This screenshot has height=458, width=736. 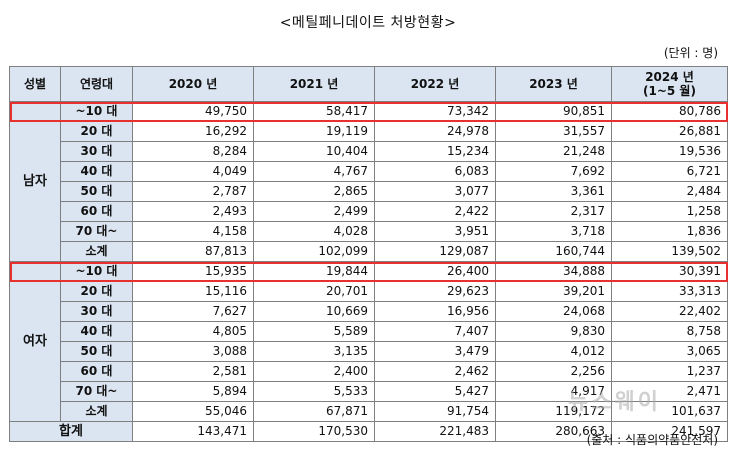 I want to click on value-cell: 80,786, so click(x=669, y=111).